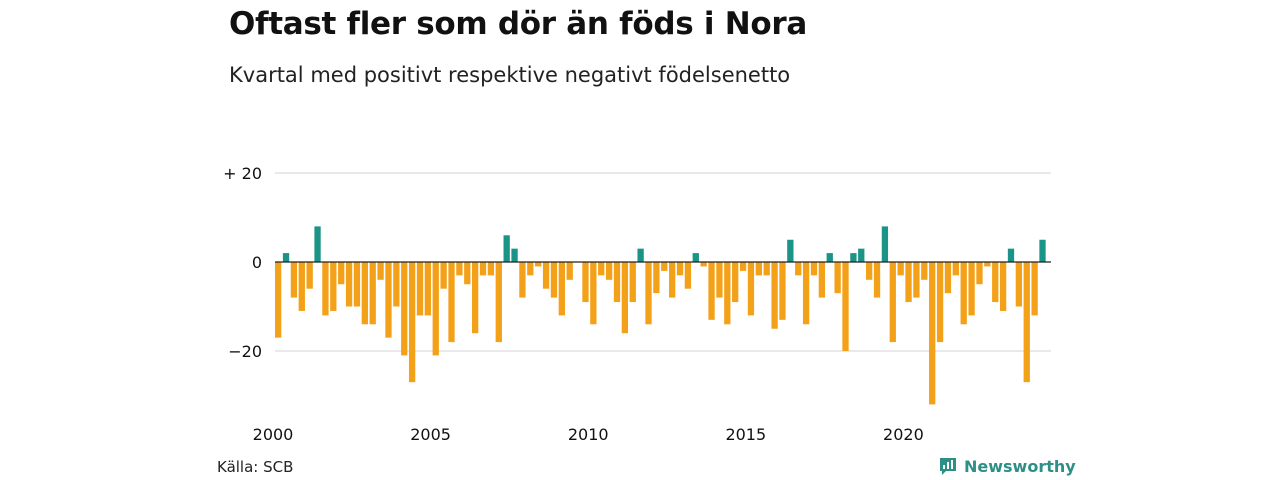  What do you see at coordinates (245, 351) in the screenshot?
I see `y-tick-label: −20` at bounding box center [245, 351].